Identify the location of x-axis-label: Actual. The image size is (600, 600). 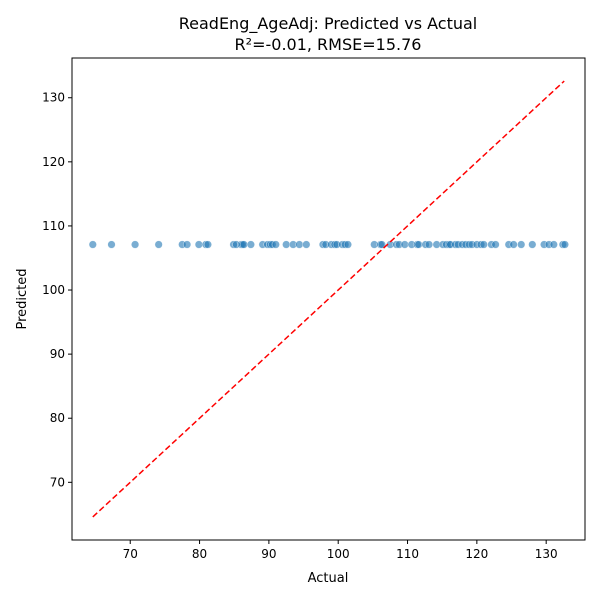
(328, 578).